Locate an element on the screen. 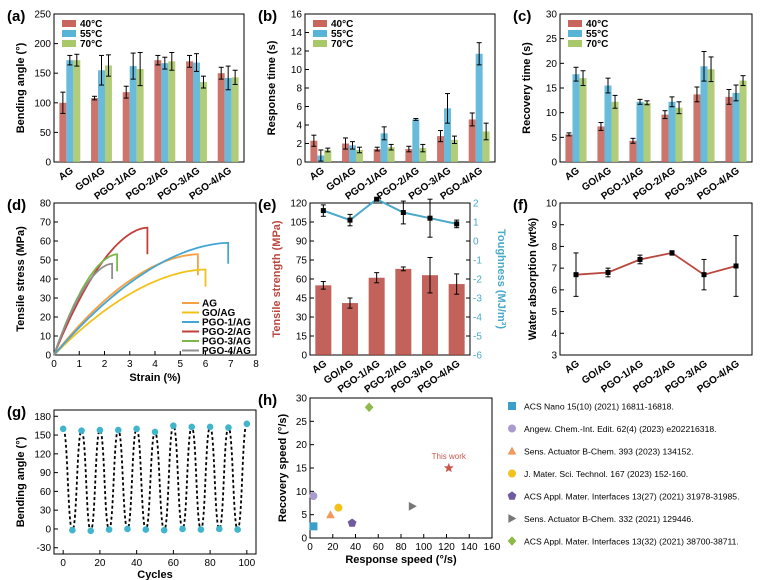  x-tick-label: 20 is located at coordinates (333, 547).